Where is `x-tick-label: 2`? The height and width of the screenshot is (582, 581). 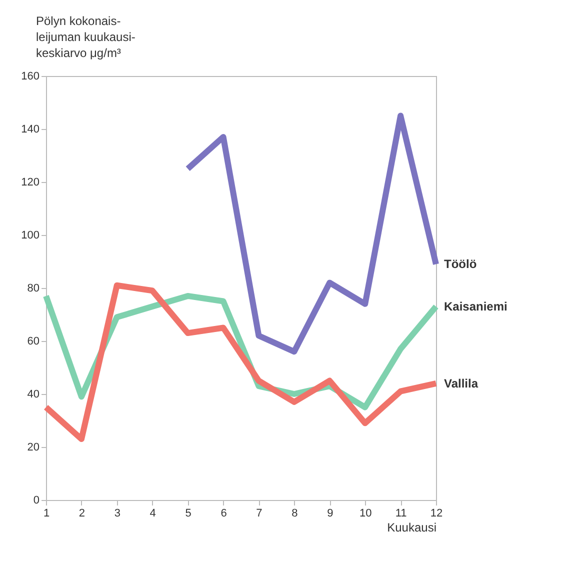 x-tick-label: 2 is located at coordinates (82, 514).